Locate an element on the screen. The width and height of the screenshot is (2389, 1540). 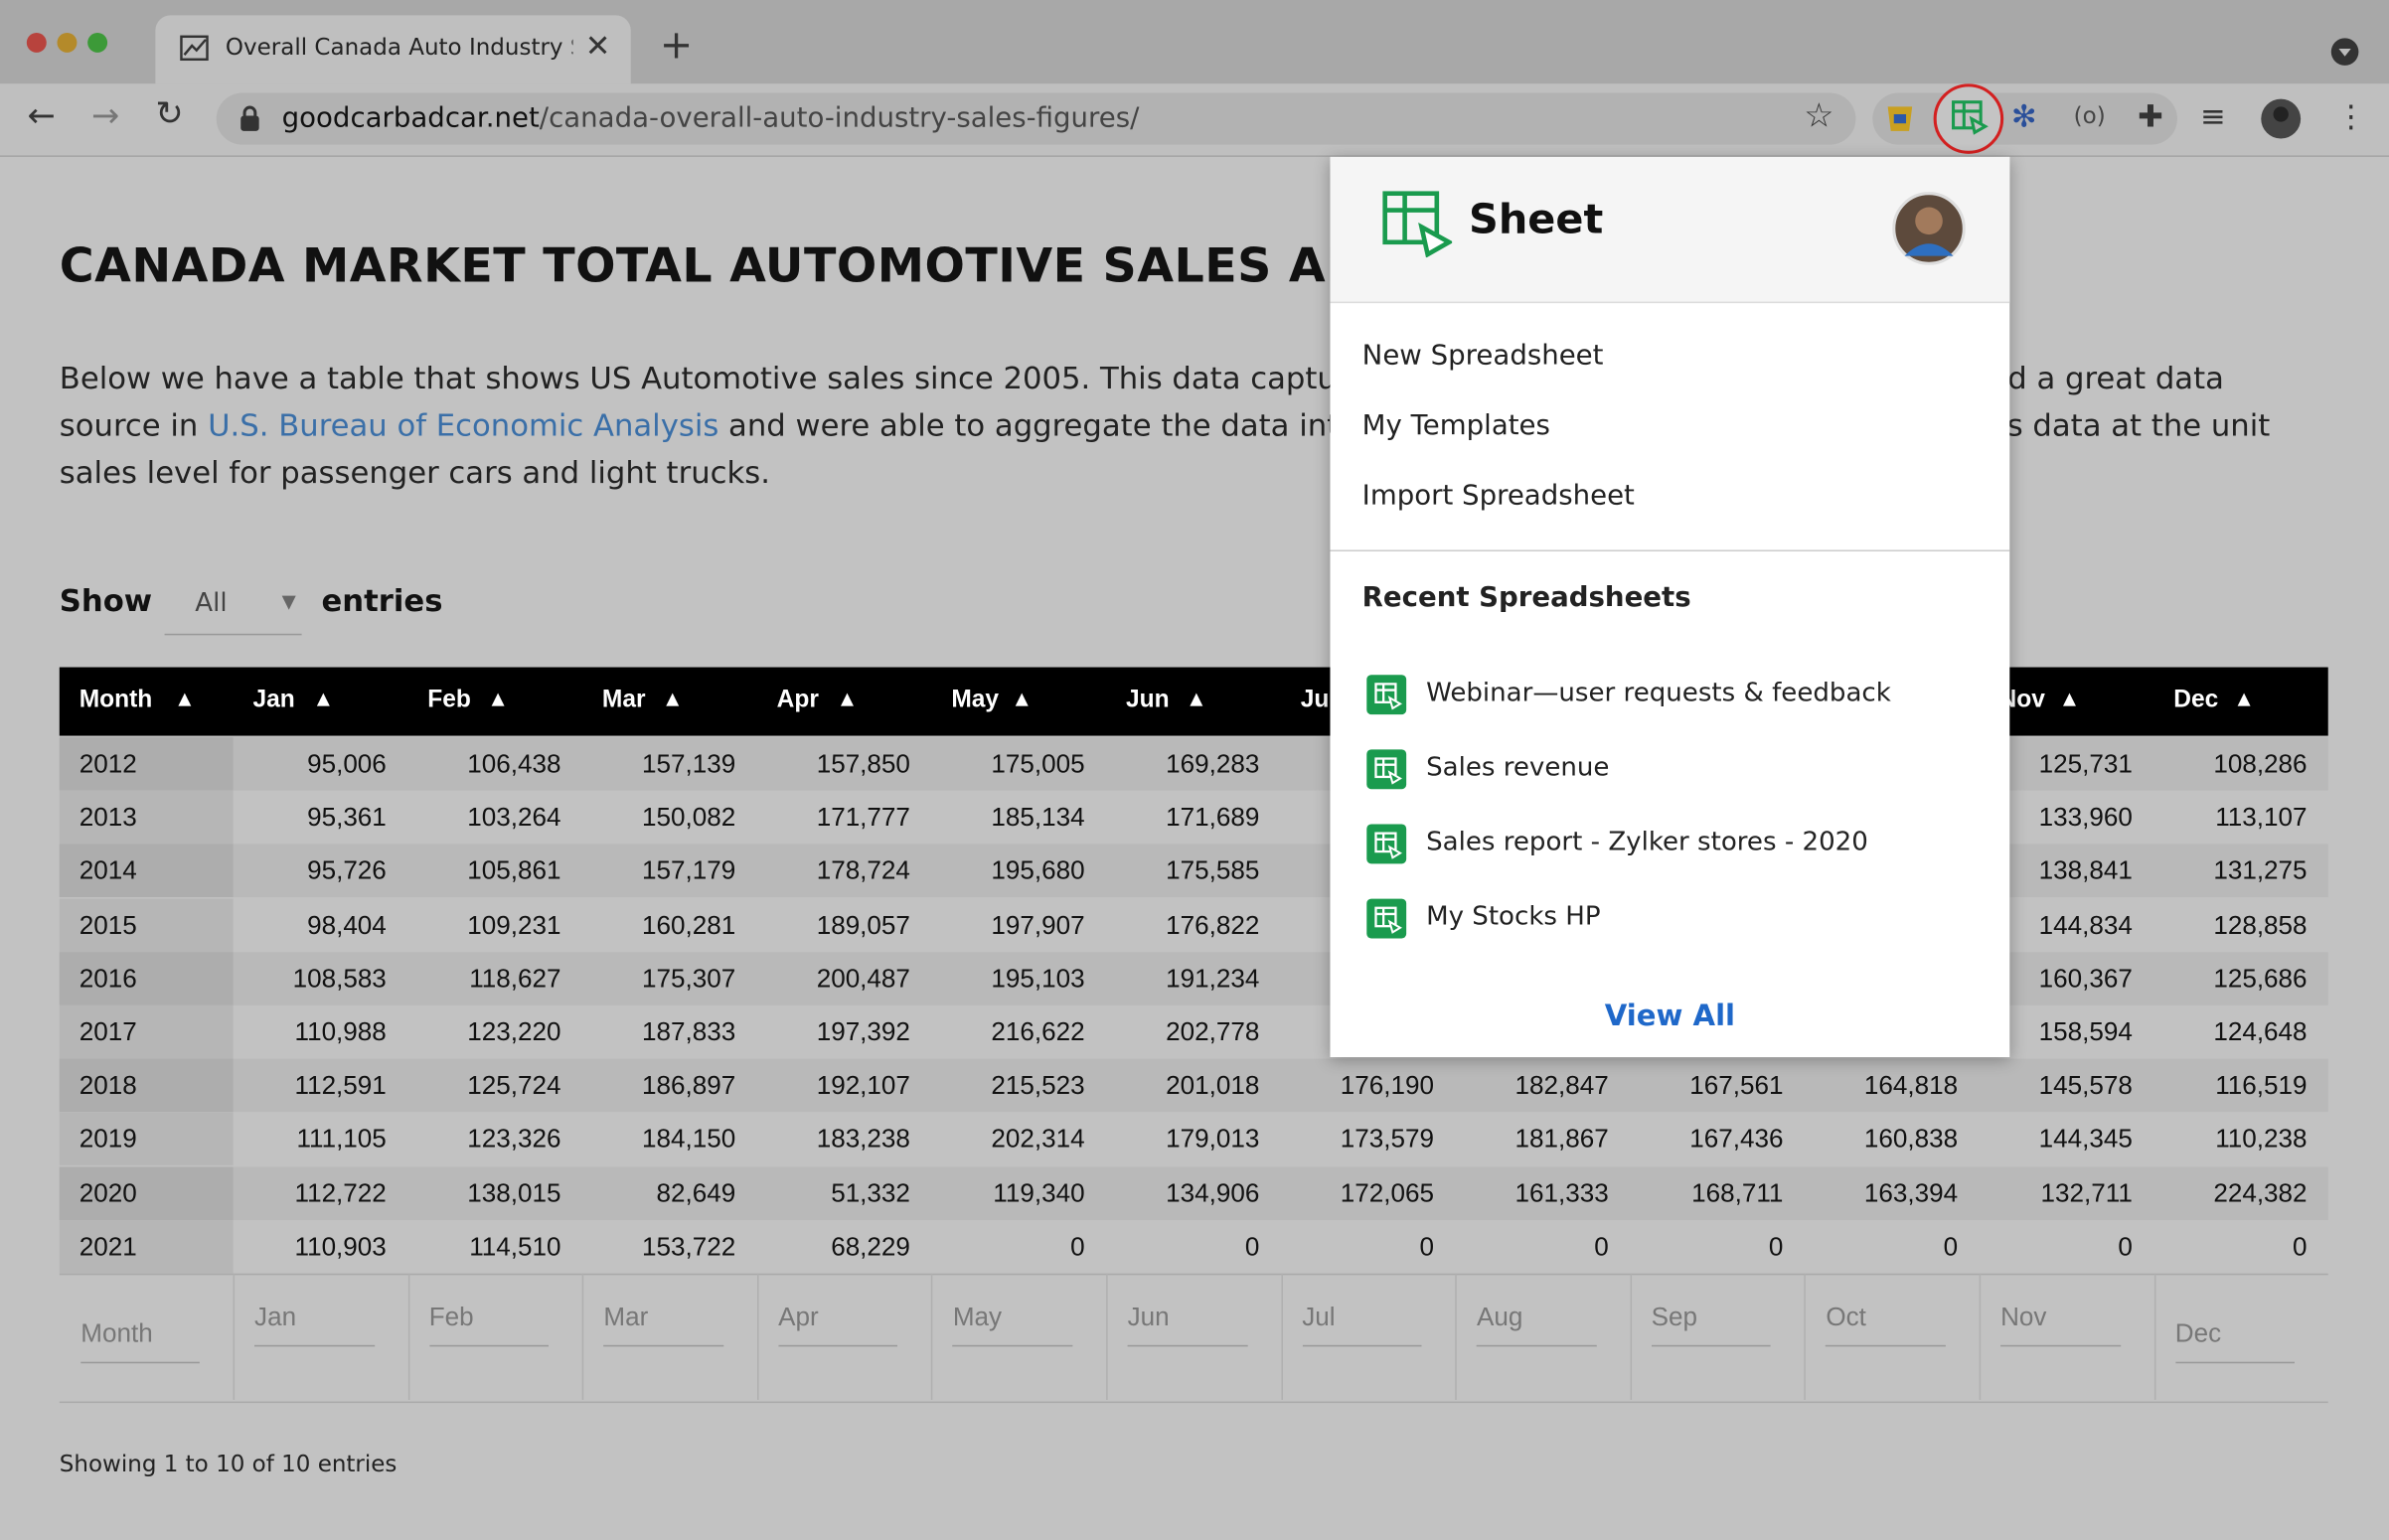
reload-button: ↻ is located at coordinates (169, 115).